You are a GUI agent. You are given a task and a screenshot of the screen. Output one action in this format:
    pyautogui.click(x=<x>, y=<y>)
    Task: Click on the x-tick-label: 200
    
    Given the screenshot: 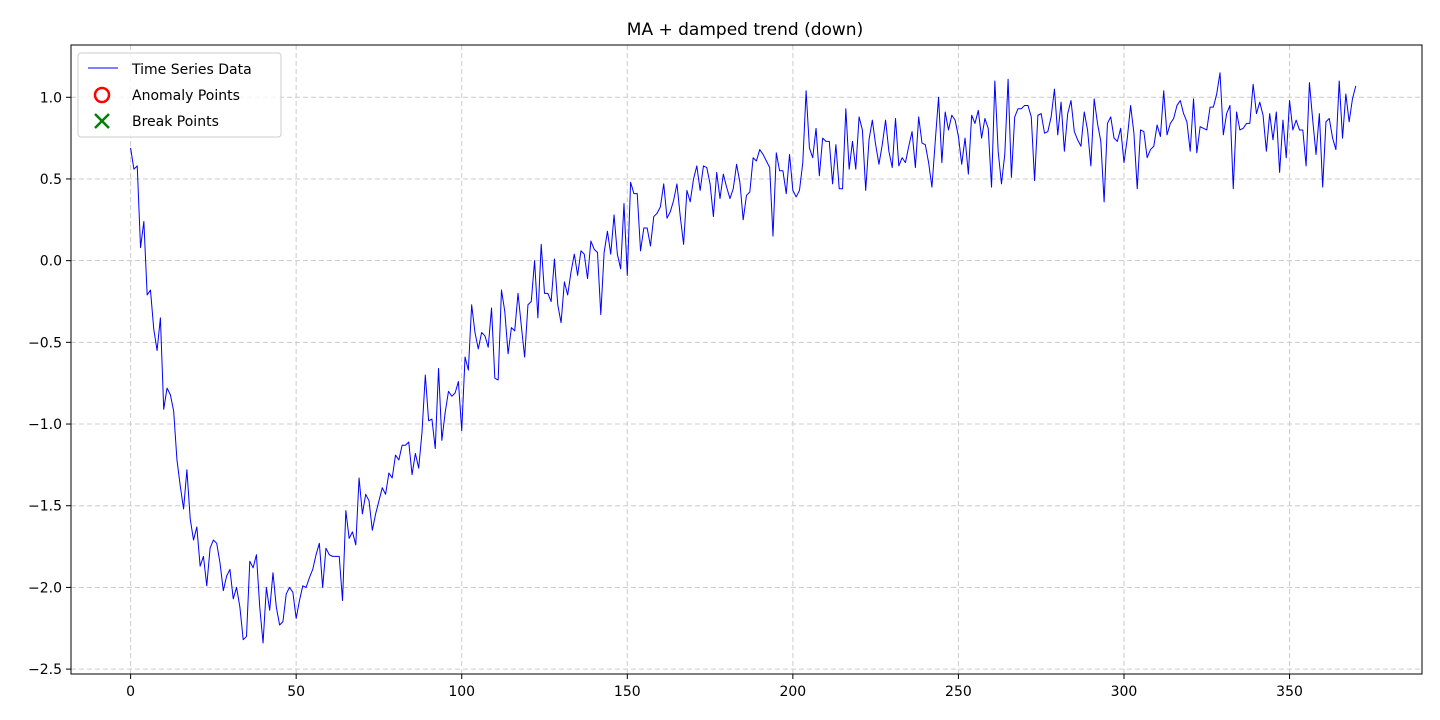 What is the action you would take?
    pyautogui.click(x=792, y=692)
    